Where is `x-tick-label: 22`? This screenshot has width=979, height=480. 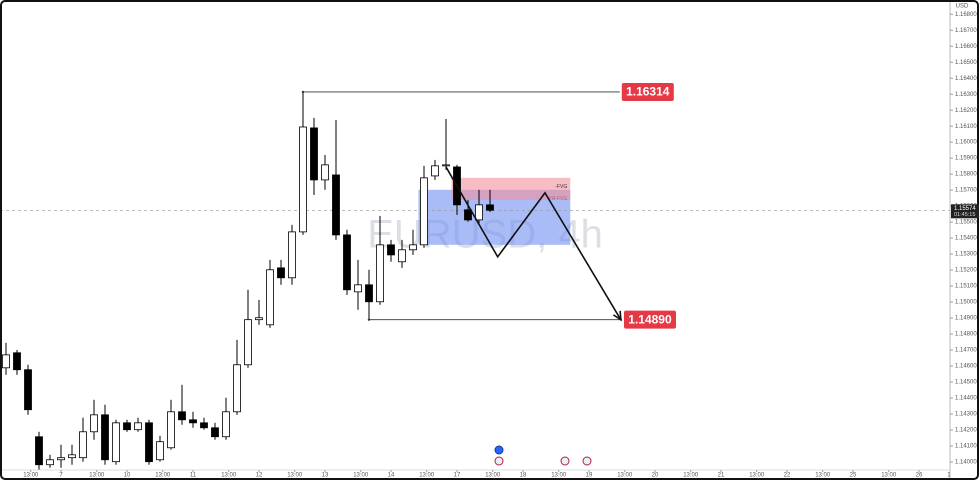 x-tick-label: 22 is located at coordinates (787, 476).